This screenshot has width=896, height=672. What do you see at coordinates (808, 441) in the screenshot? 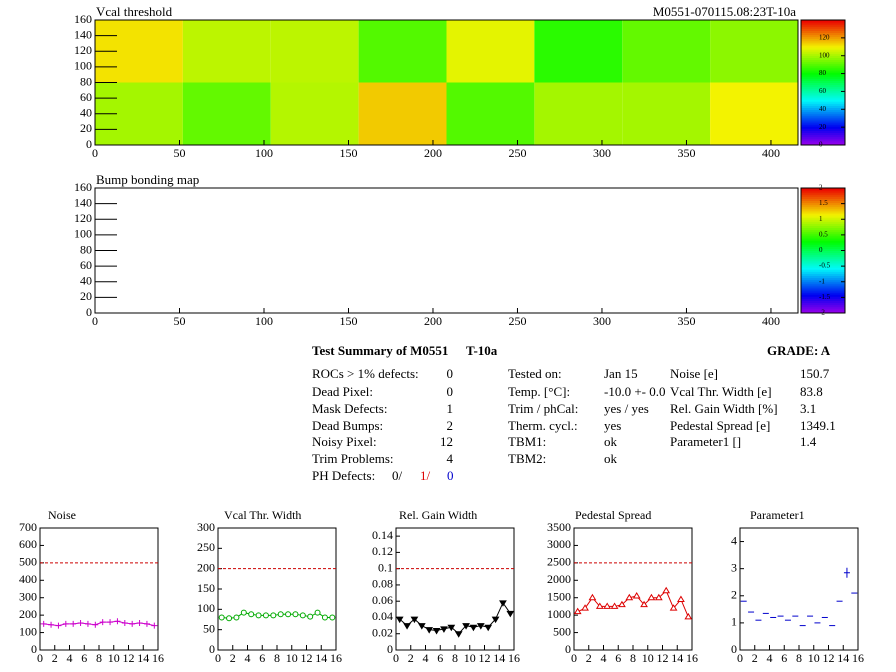
I see `summary-value: 1.4` at bounding box center [808, 441].